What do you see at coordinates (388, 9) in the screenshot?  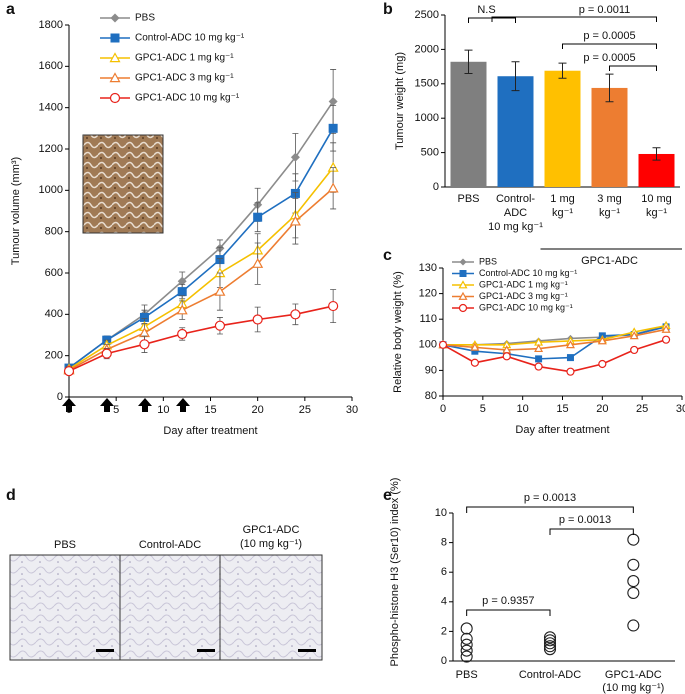 I see `panel-label: b` at bounding box center [388, 9].